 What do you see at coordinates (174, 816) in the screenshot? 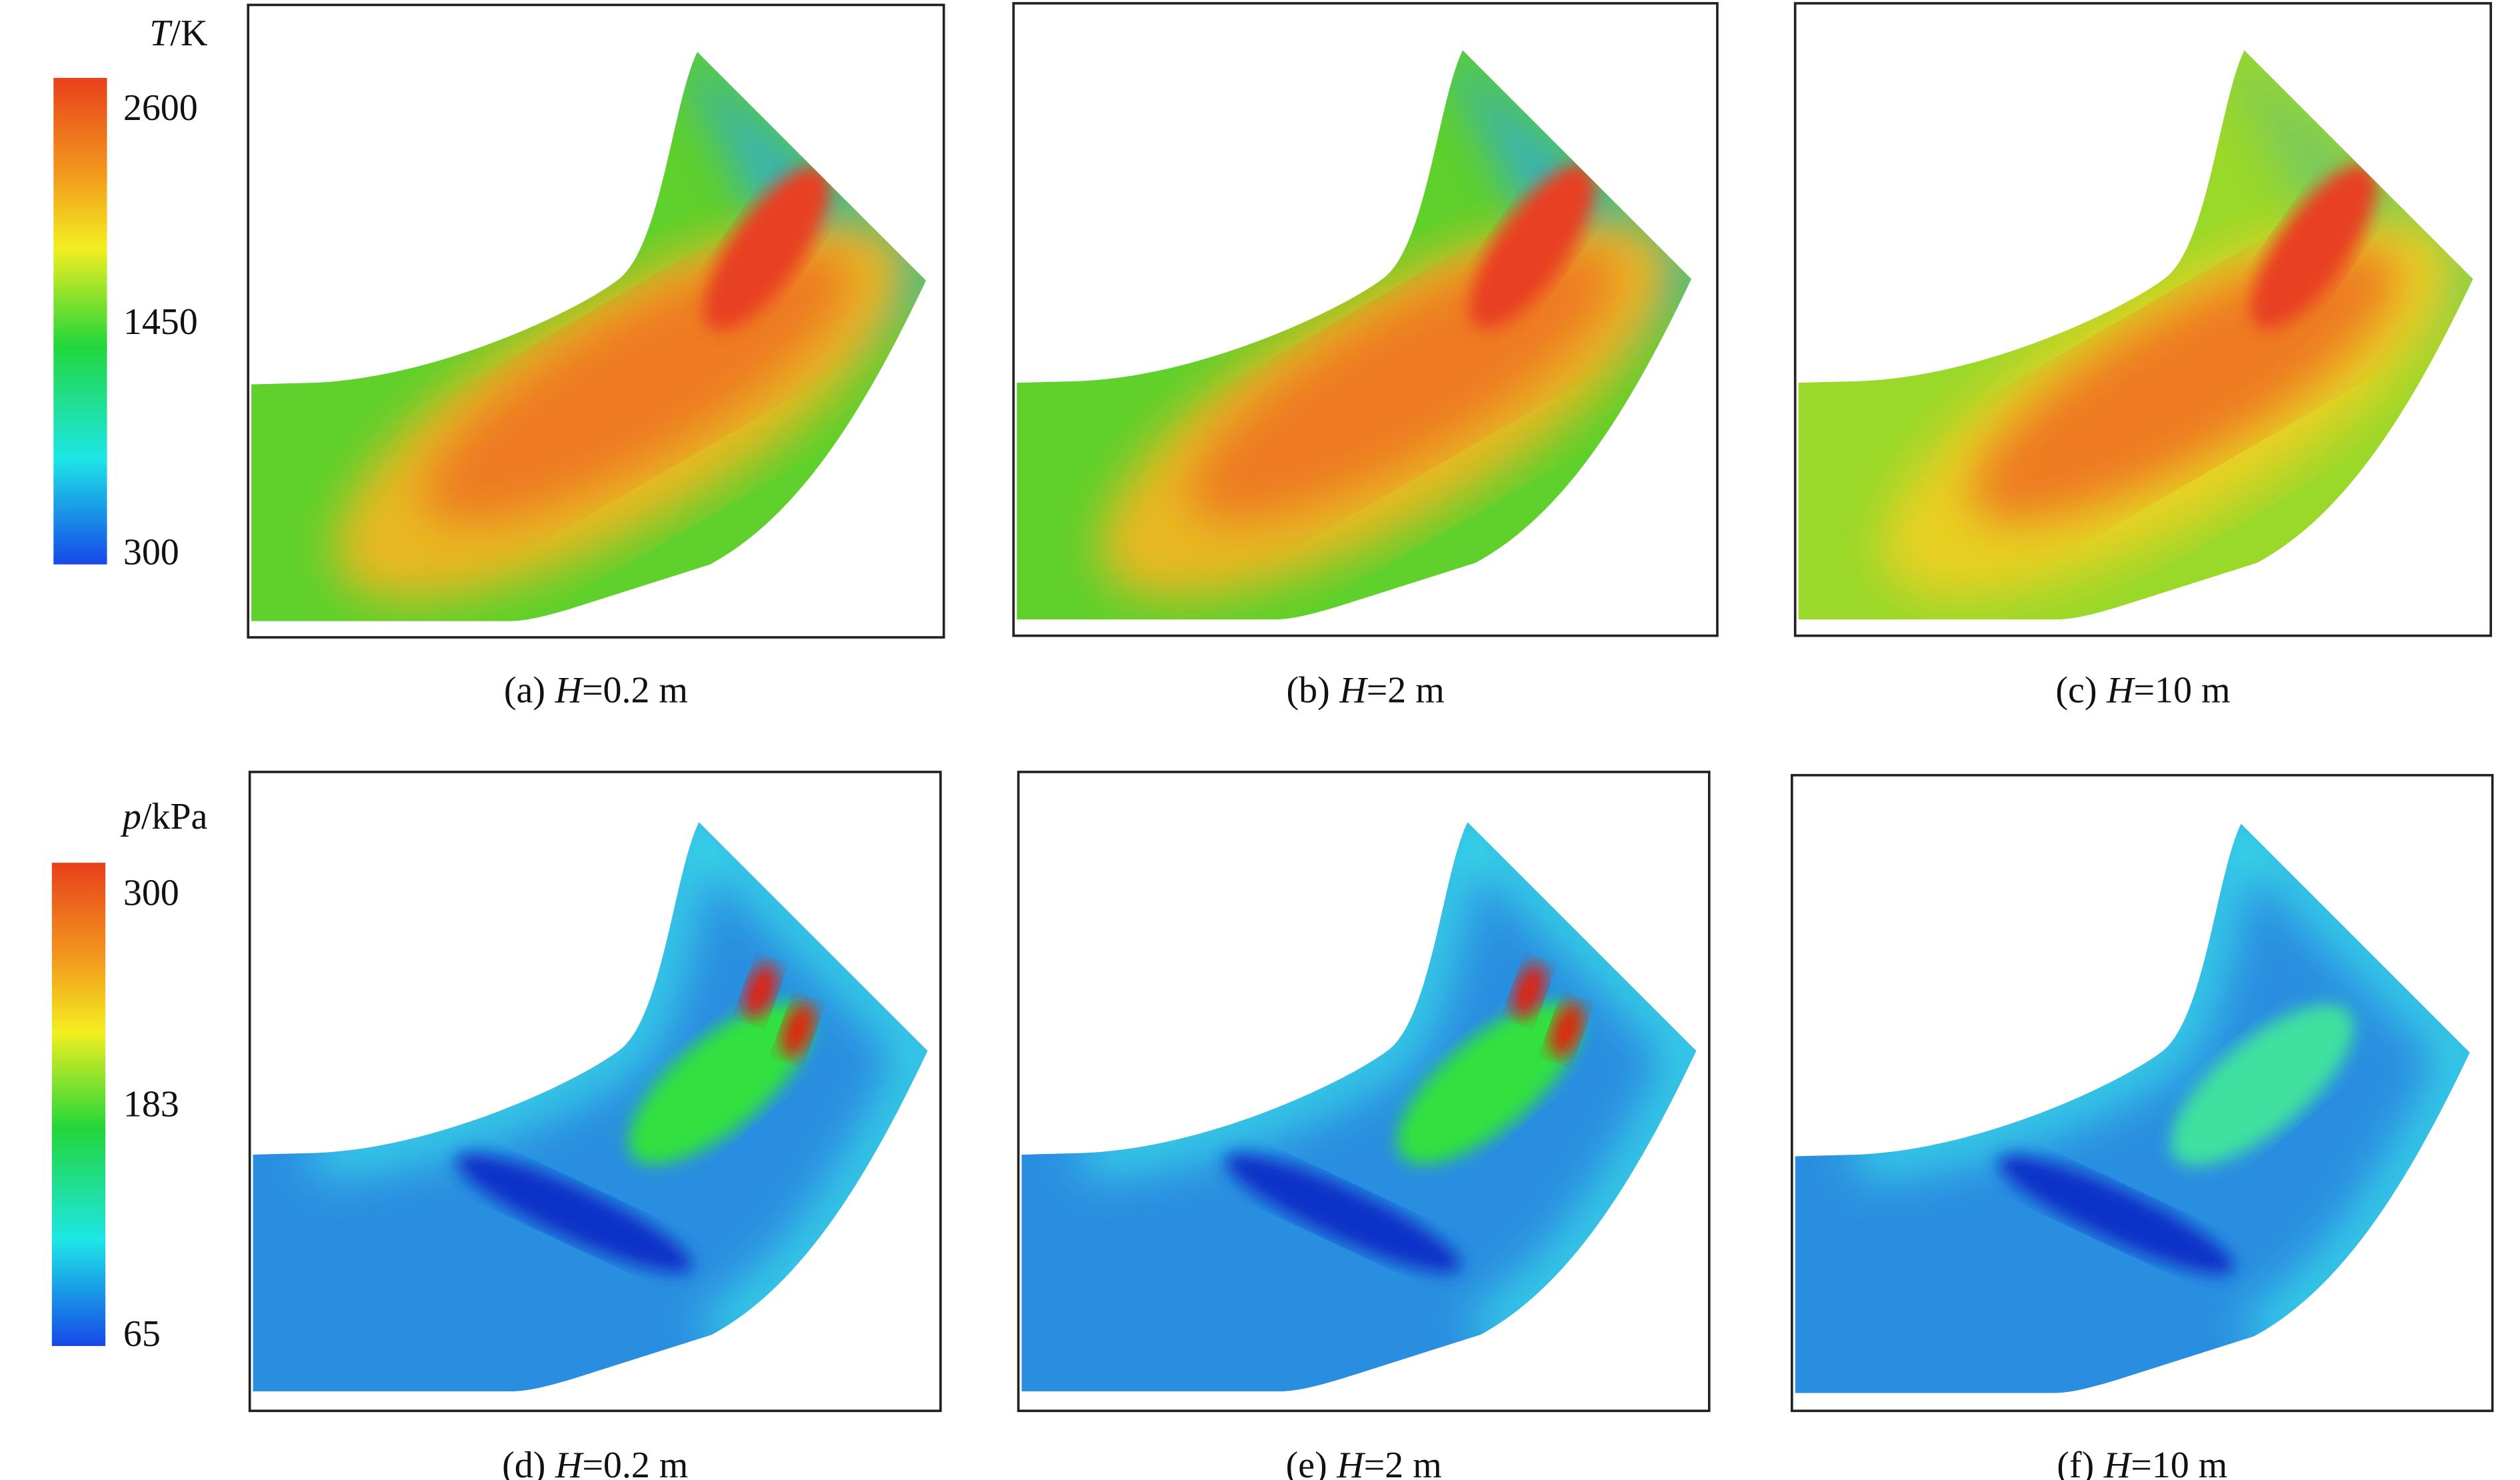
I see `colorbar-unit: /kPa` at bounding box center [174, 816].